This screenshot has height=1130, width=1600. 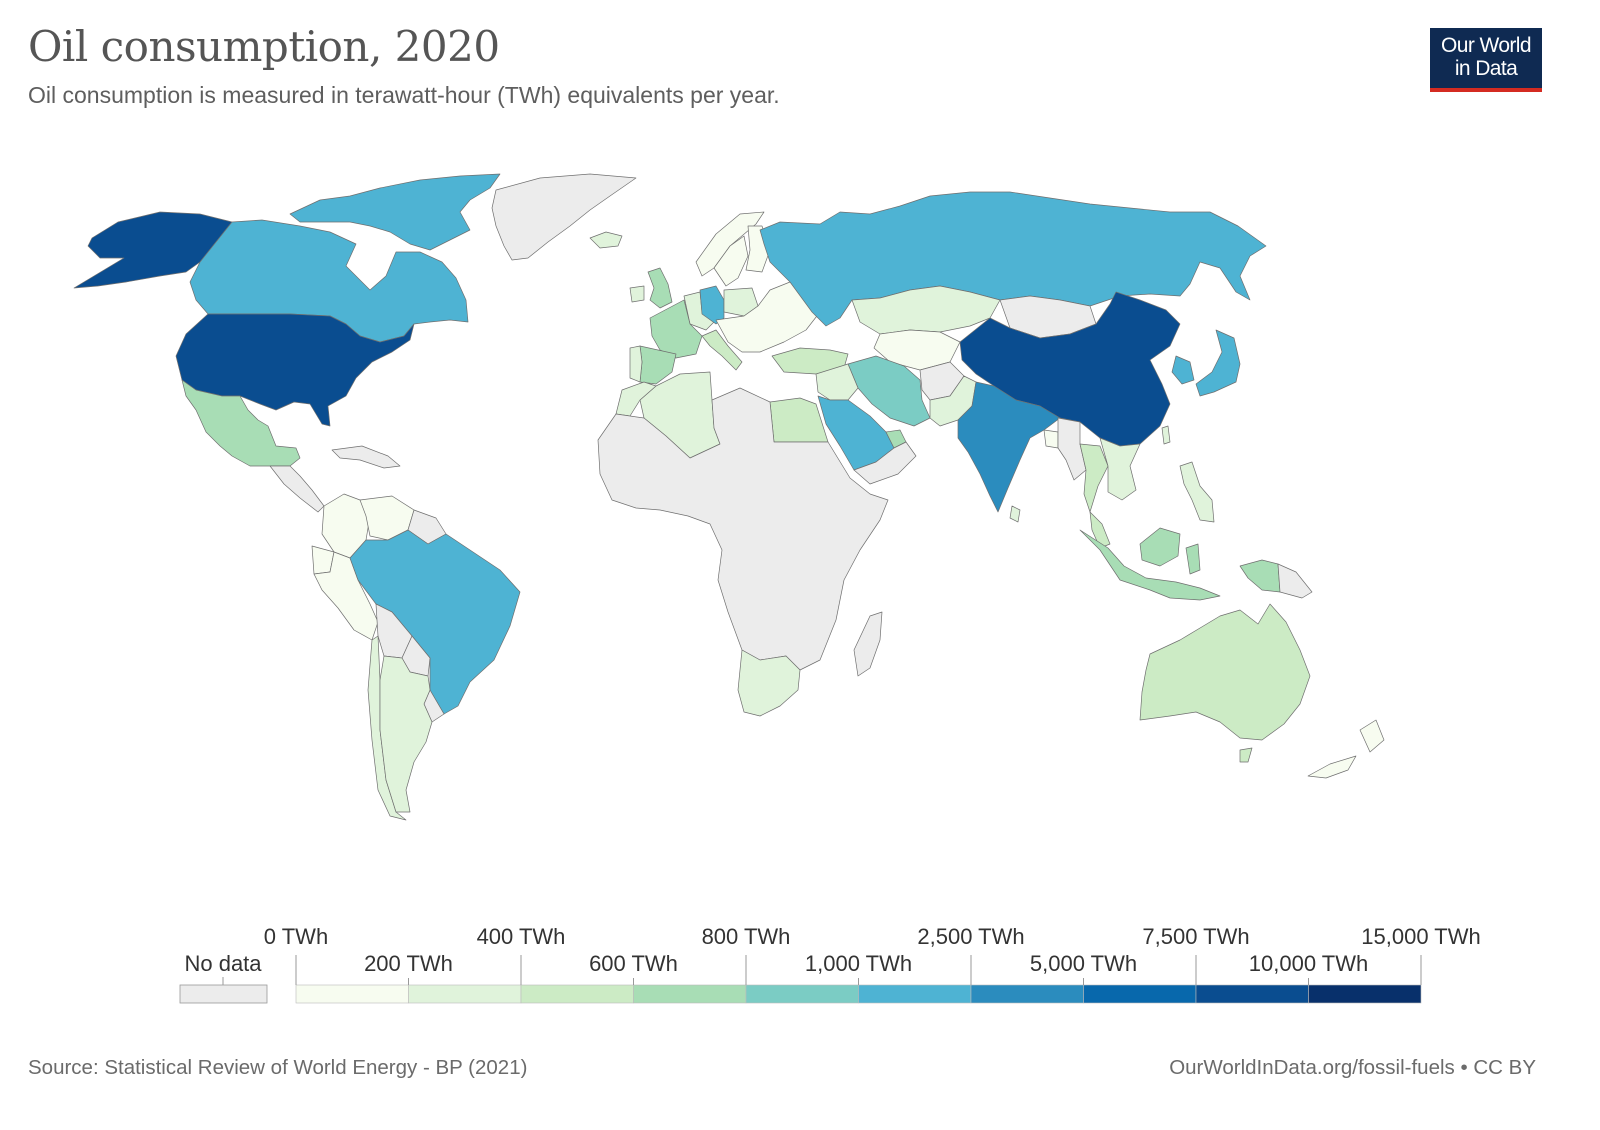 What do you see at coordinates (1083, 963) in the screenshot?
I see `legend-bin-label: 5,000 TWh` at bounding box center [1083, 963].